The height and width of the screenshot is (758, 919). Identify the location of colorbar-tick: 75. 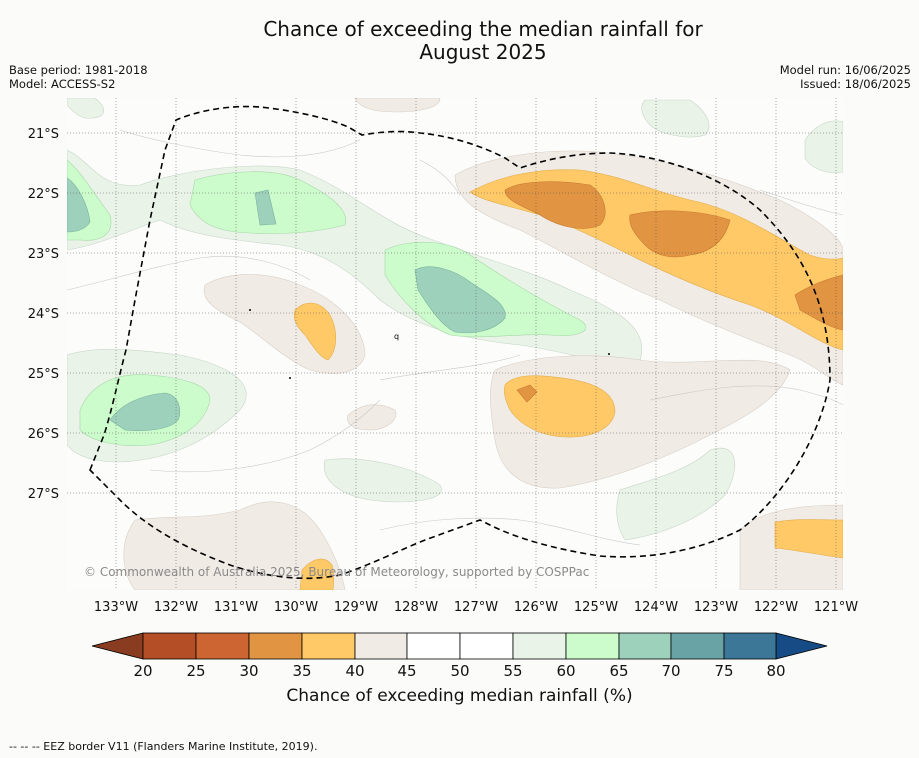
(723, 671).